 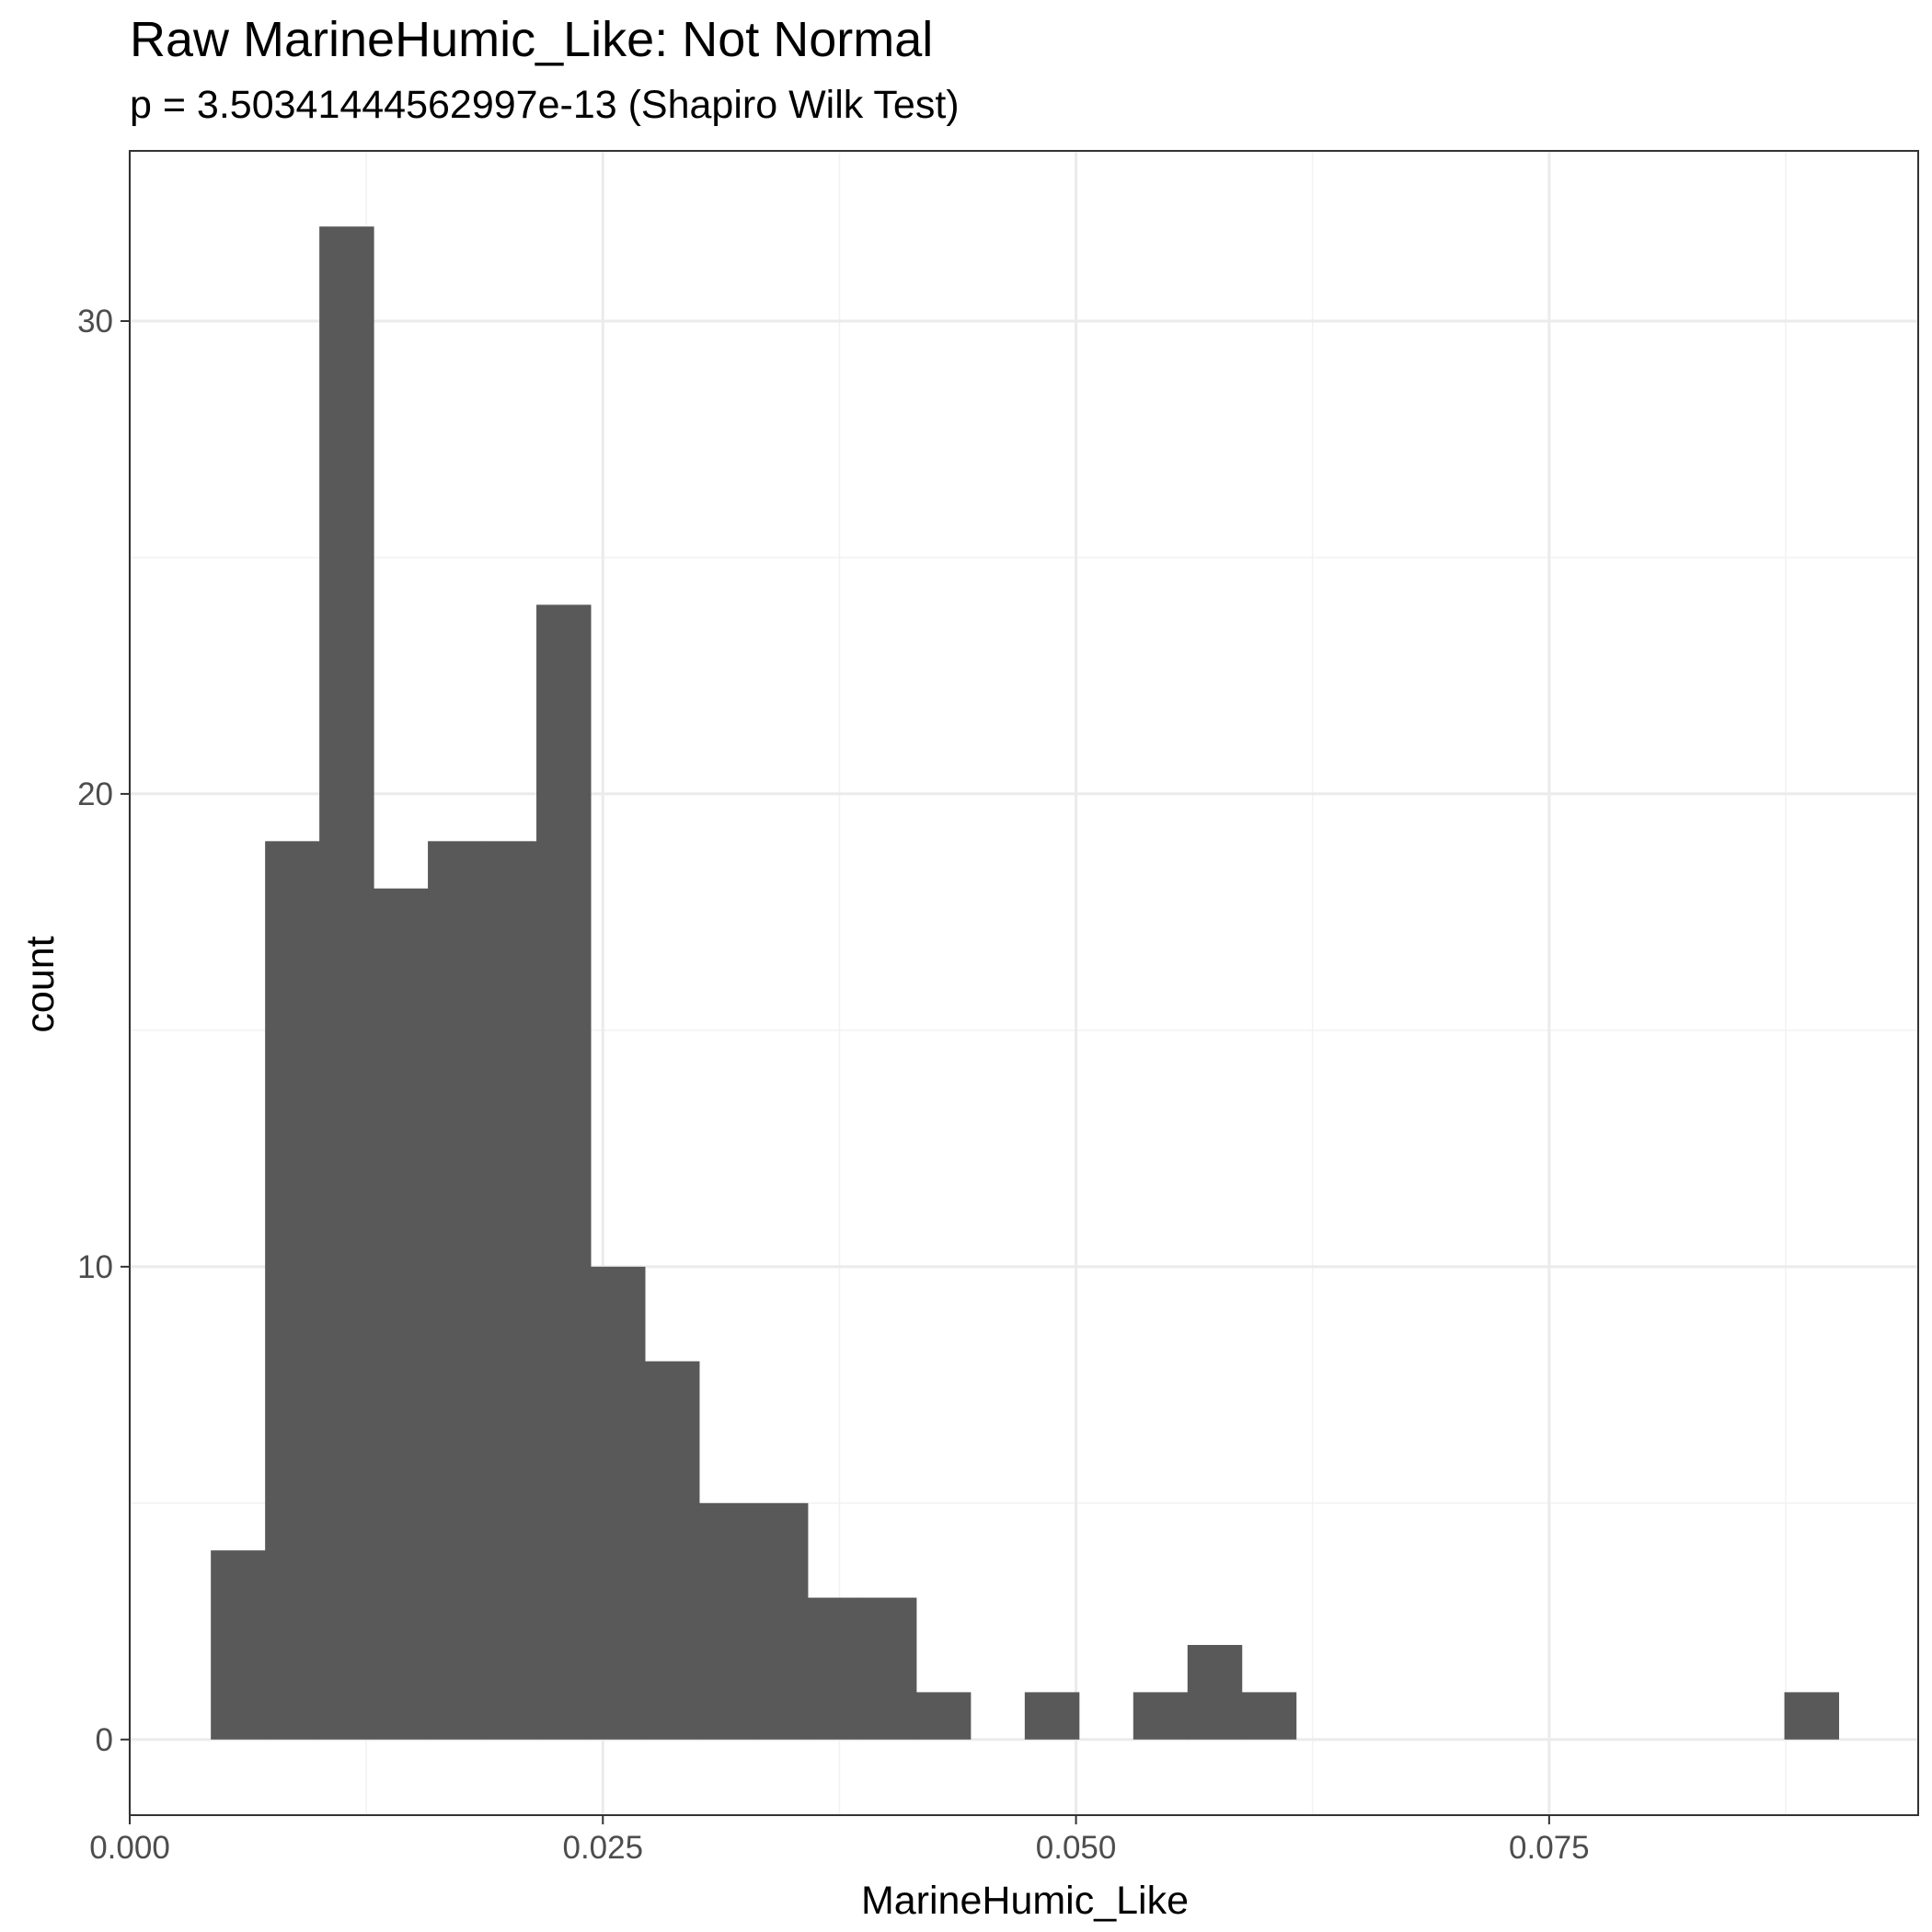 I want to click on x-axis-title: MarineHumic_Like, so click(x=1025, y=1901).